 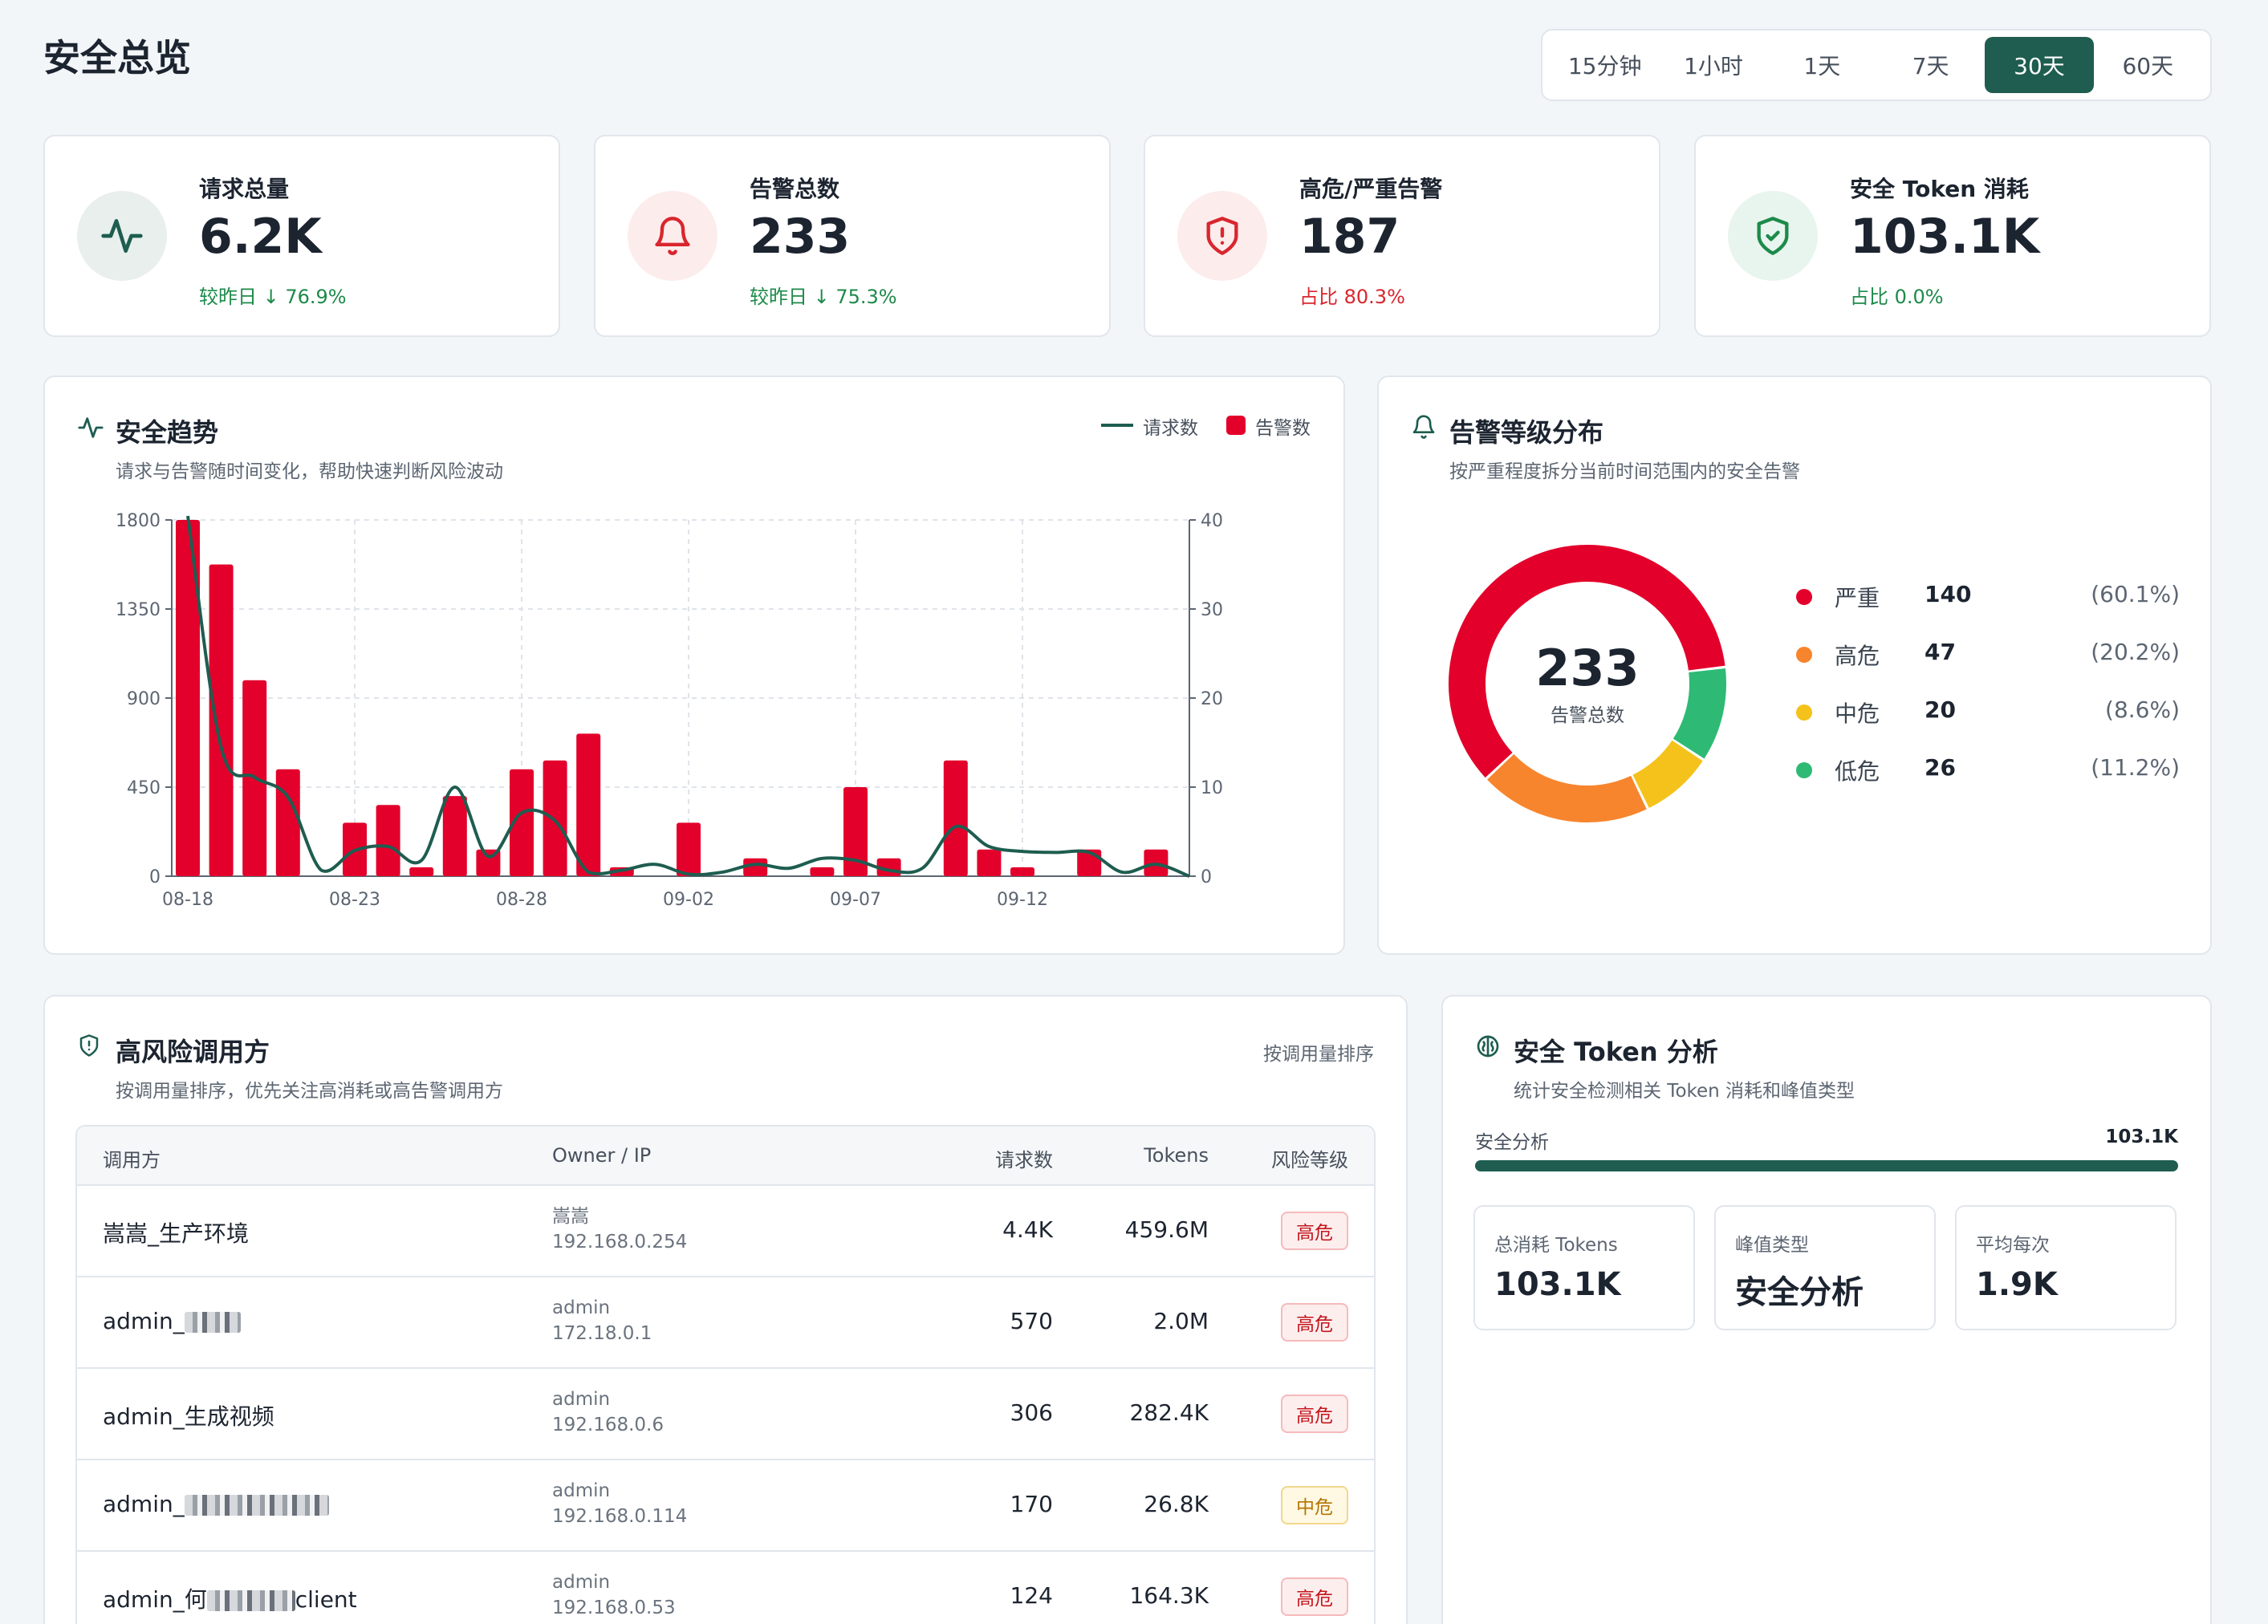 What do you see at coordinates (1625, 471) in the screenshot?
I see `alert-dist-subtitle: 按严重程度拆分当前时间范围内的安全告警` at bounding box center [1625, 471].